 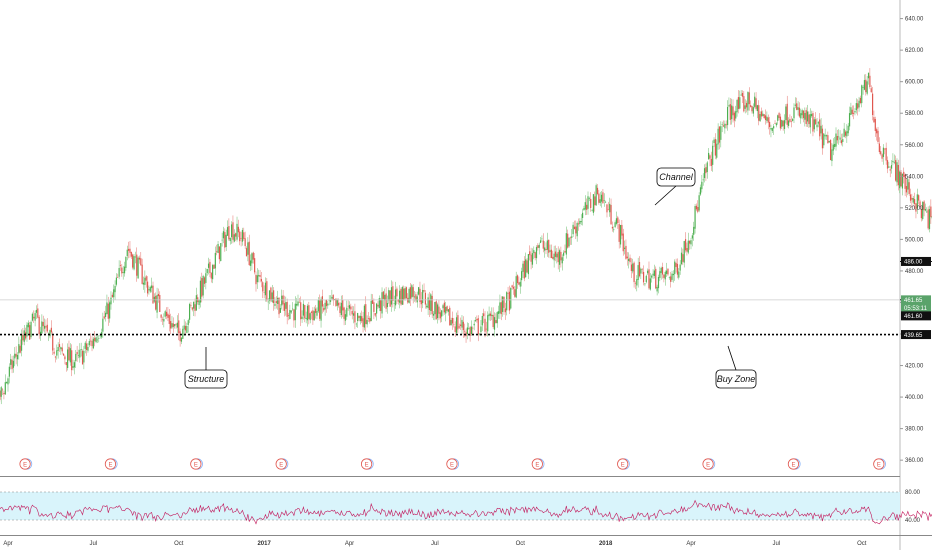 What do you see at coordinates (466, 298) in the screenshot?
I see `drawings-layer` at bounding box center [466, 298].